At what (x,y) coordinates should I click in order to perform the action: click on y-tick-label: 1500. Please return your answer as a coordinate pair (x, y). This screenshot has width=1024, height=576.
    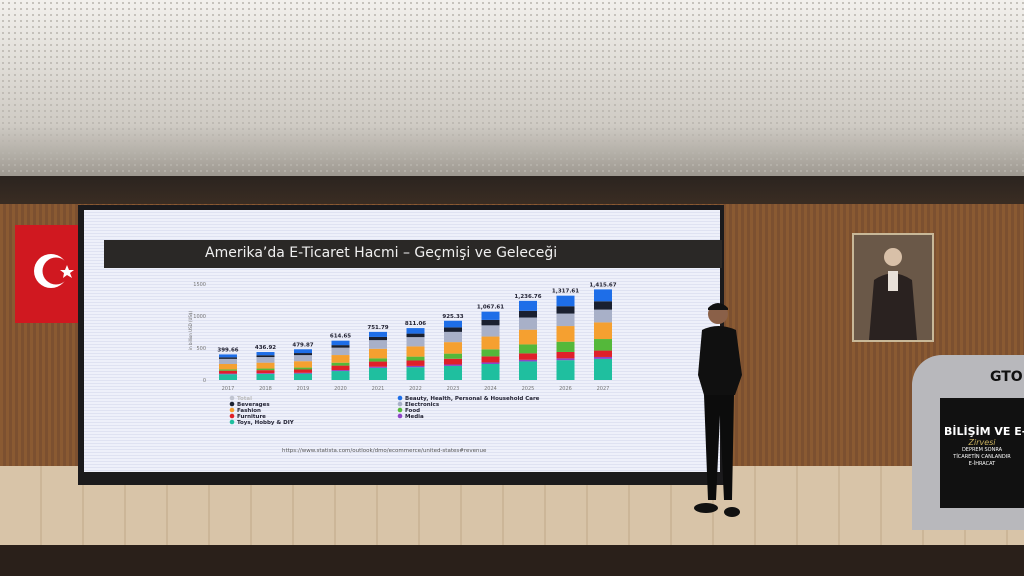
    Looking at the image, I should click on (199, 285).